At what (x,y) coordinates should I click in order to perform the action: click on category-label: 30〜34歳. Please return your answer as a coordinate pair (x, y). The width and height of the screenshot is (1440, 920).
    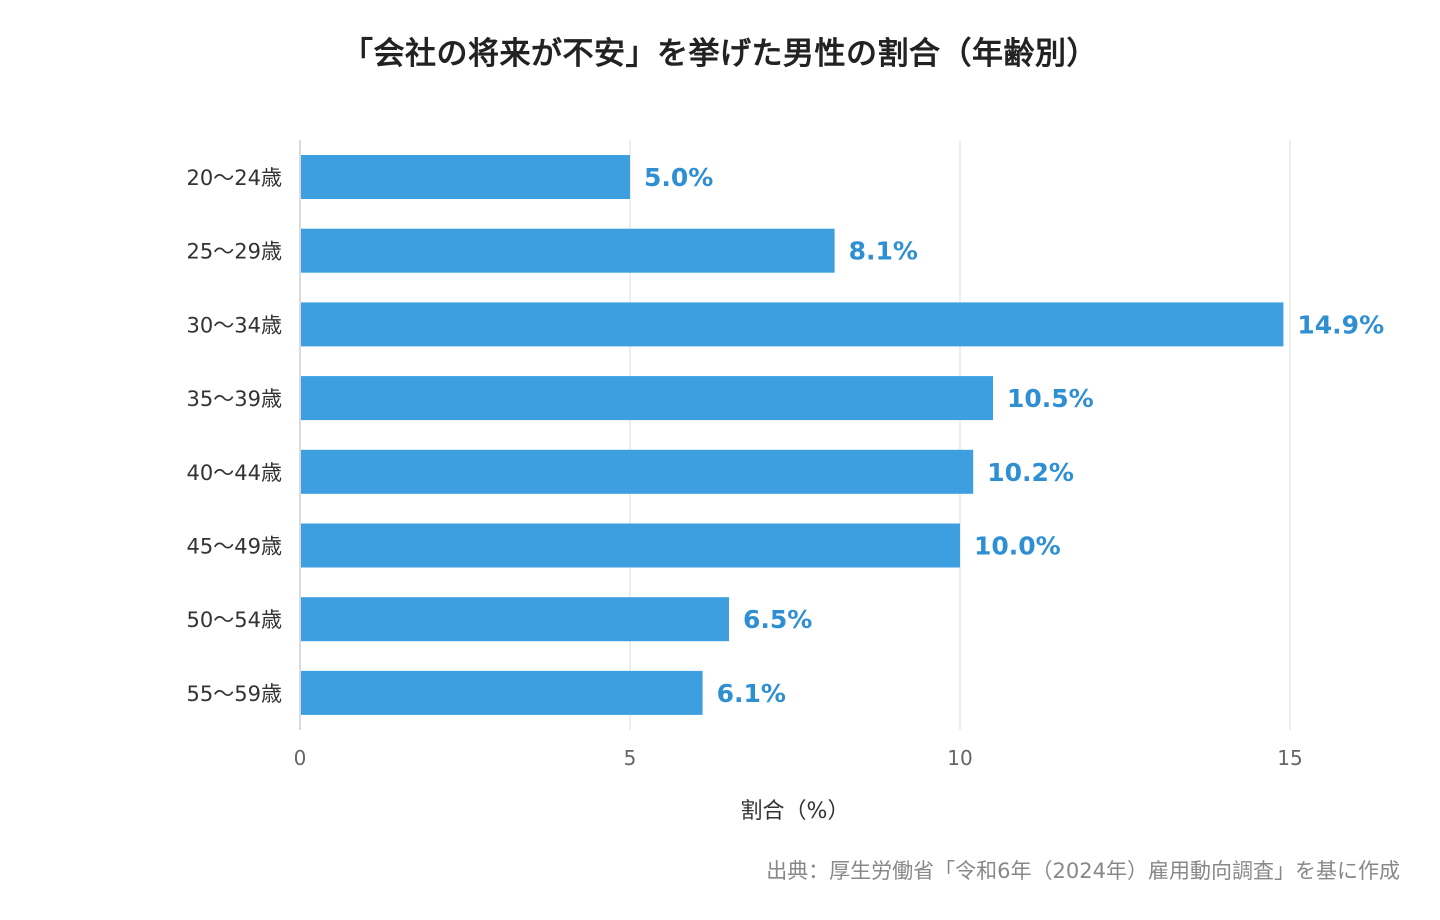
    Looking at the image, I should click on (234, 325).